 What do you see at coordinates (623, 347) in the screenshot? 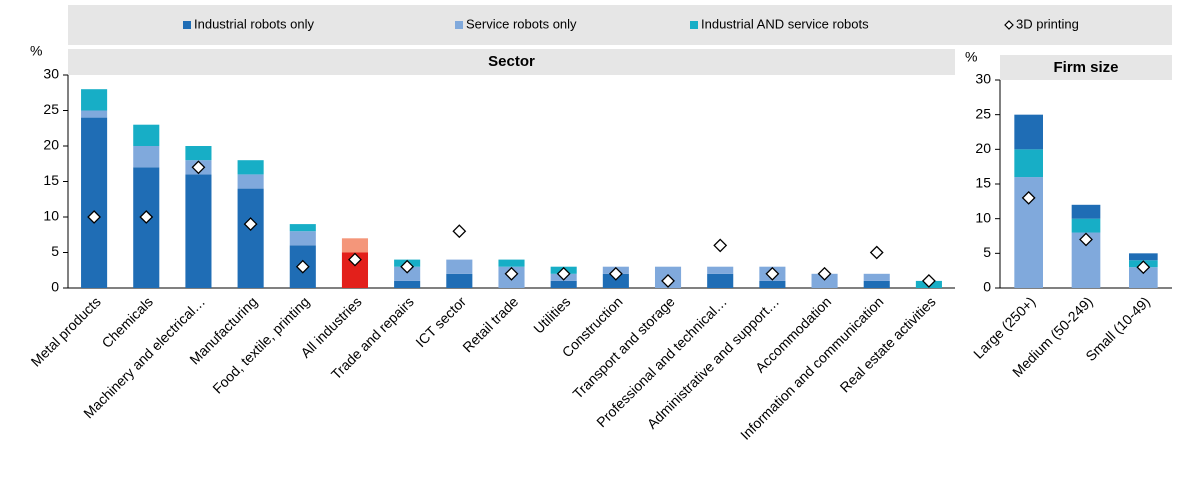
I see `x-tick-label: Transport and storage` at bounding box center [623, 347].